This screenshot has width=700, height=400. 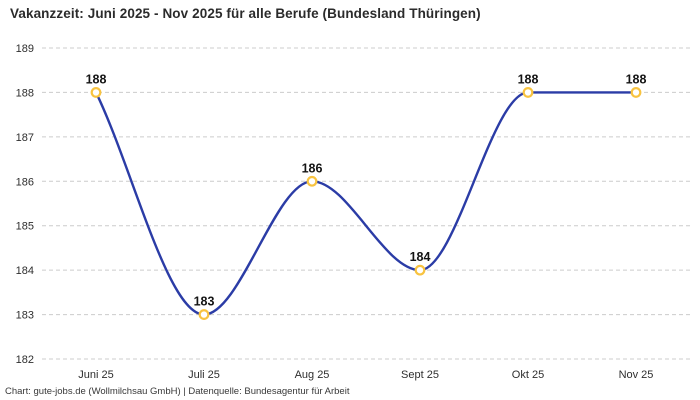 What do you see at coordinates (312, 168) in the screenshot?
I see `data-point-label: 186` at bounding box center [312, 168].